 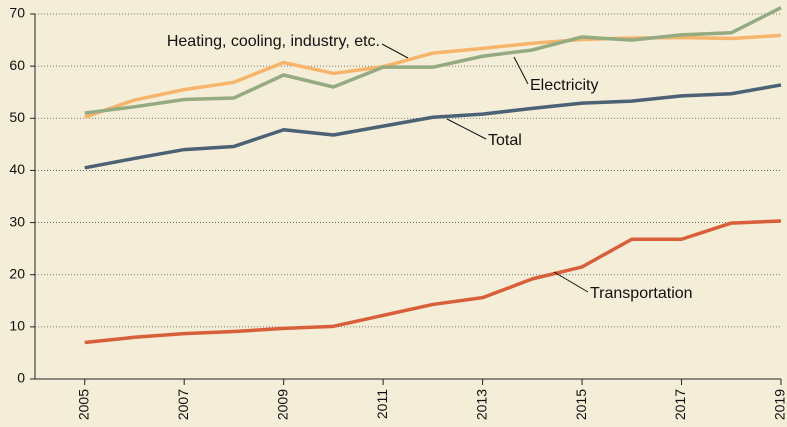 What do you see at coordinates (183, 404) in the screenshot?
I see `x-tick-label: 2007` at bounding box center [183, 404].